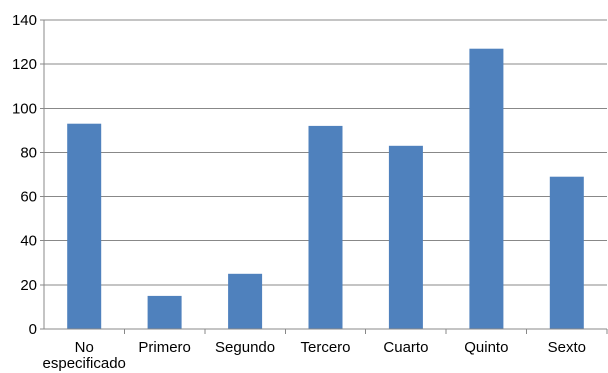 The width and height of the screenshot is (608, 373). What do you see at coordinates (24, 64) in the screenshot?
I see `y-tick-label-120: 120` at bounding box center [24, 64].